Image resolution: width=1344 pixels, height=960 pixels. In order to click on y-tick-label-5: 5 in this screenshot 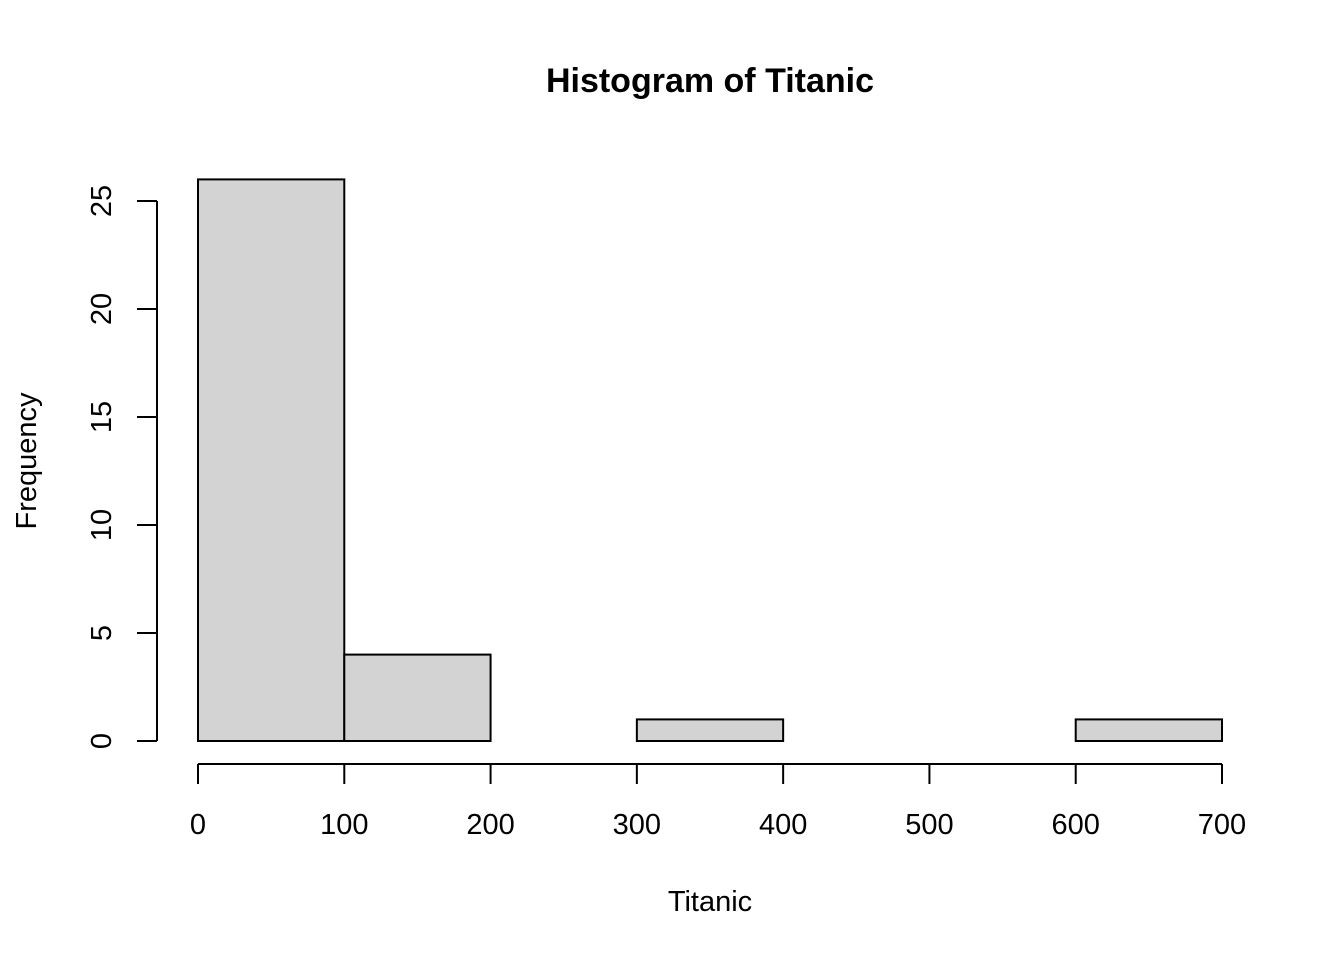, I will do `click(102, 633)`.